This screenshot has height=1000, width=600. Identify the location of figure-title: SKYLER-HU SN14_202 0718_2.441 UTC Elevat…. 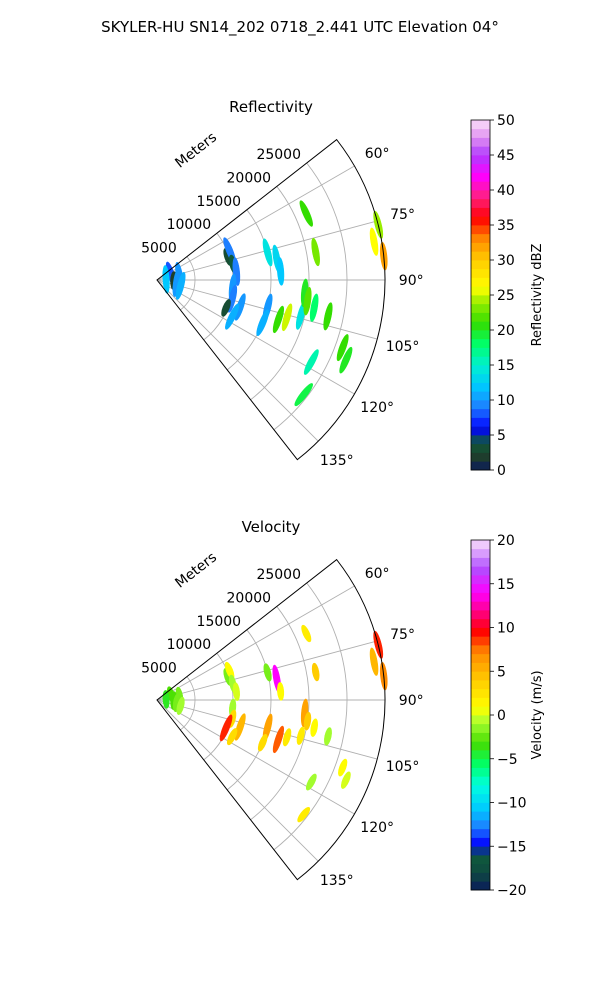
(300, 27).